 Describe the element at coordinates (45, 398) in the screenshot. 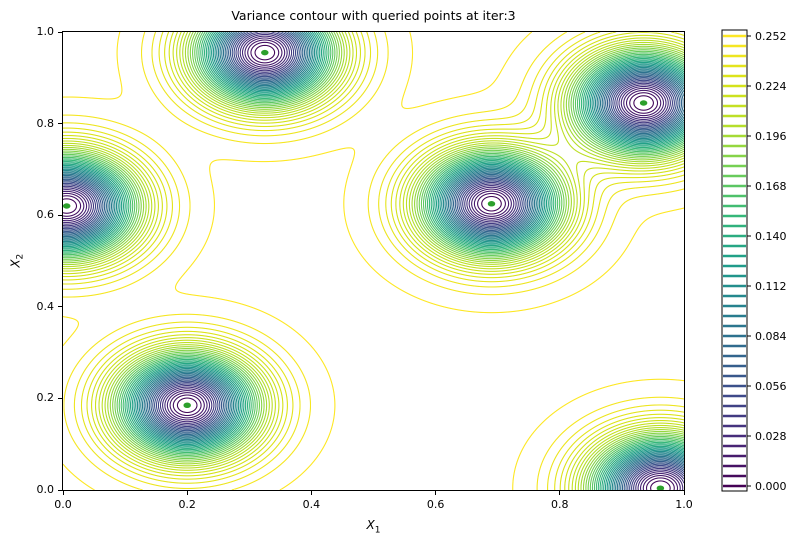

I see `y-tick-label: 0.2` at that location.